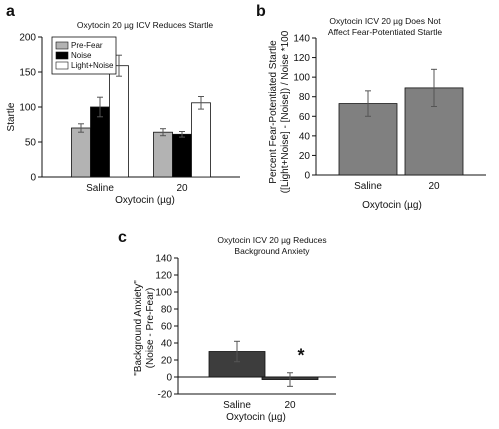 The width and height of the screenshot is (499, 429). Describe the element at coordinates (87, 45) in the screenshot. I see `legend-label-pre-fear: Pre-Fear` at that location.